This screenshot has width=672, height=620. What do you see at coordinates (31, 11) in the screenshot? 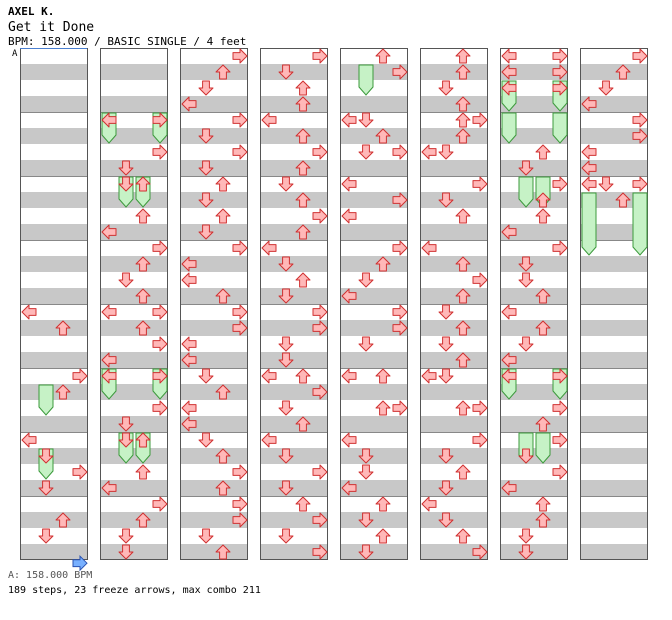
I see `artist-name: AXEL K.` at bounding box center [31, 11].